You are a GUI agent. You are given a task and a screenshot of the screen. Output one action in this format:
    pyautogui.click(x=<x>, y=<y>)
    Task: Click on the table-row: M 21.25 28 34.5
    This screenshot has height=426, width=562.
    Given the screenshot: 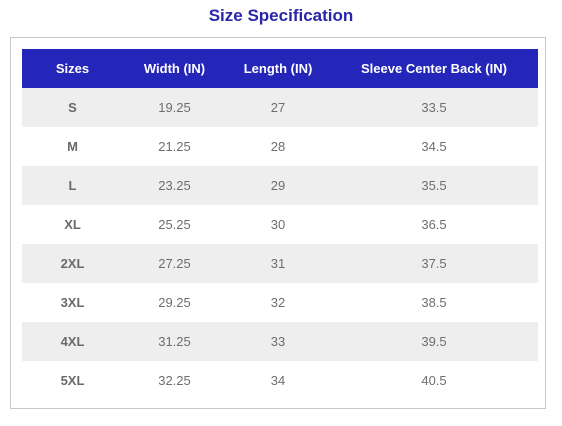 What is the action you would take?
    pyautogui.click(x=280, y=146)
    